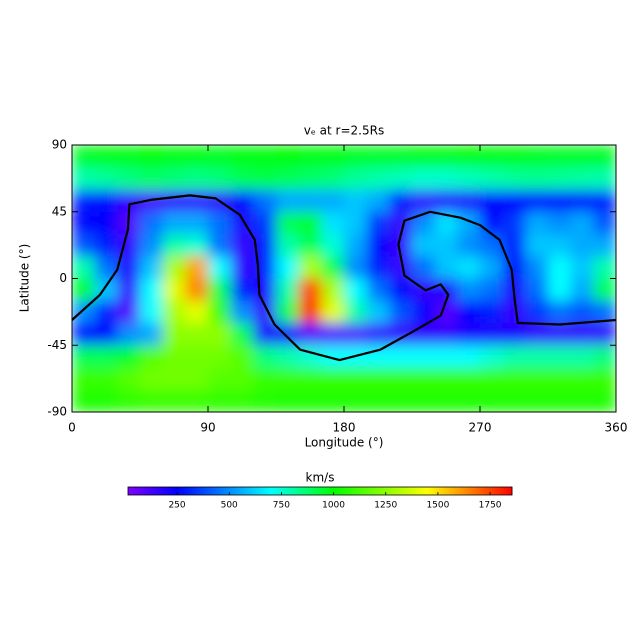 The width and height of the screenshot is (640, 644). What do you see at coordinates (385, 506) in the screenshot?
I see `colorbar-tick-label: 1250` at bounding box center [385, 506].